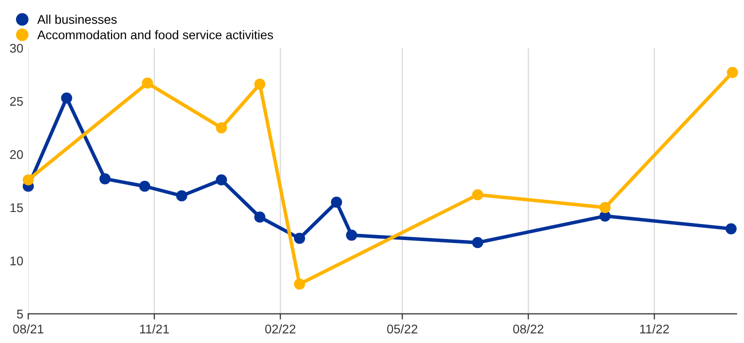  I want to click on x-tick-label: 02/22, so click(280, 329).